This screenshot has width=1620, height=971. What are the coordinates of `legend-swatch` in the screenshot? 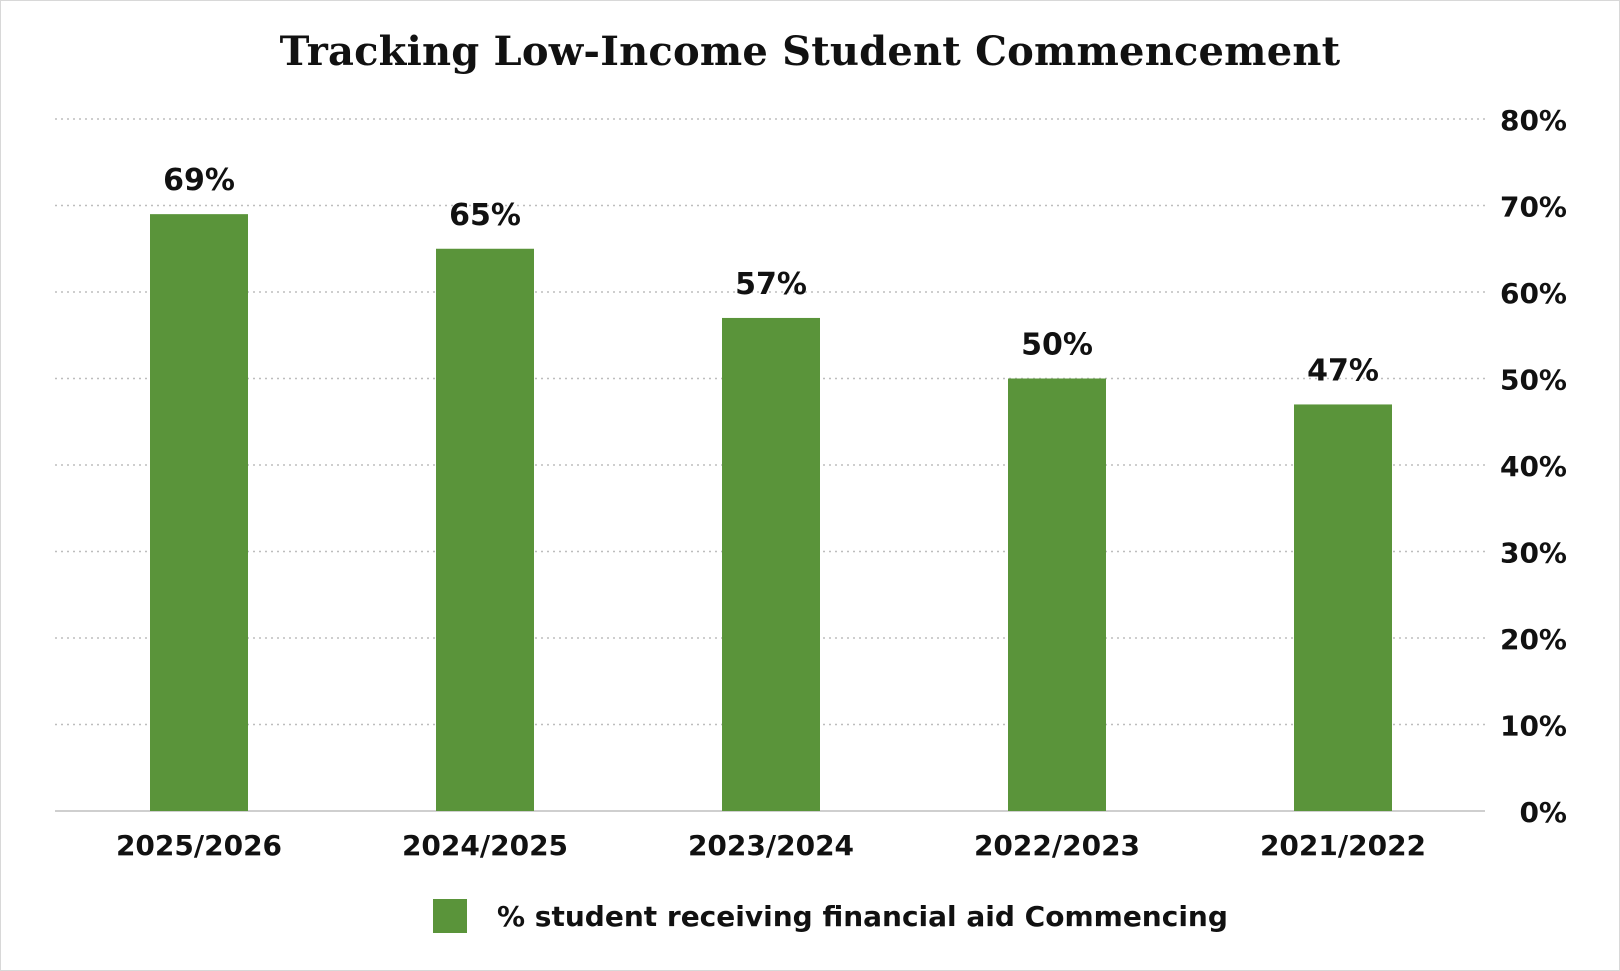 It's located at (450, 916).